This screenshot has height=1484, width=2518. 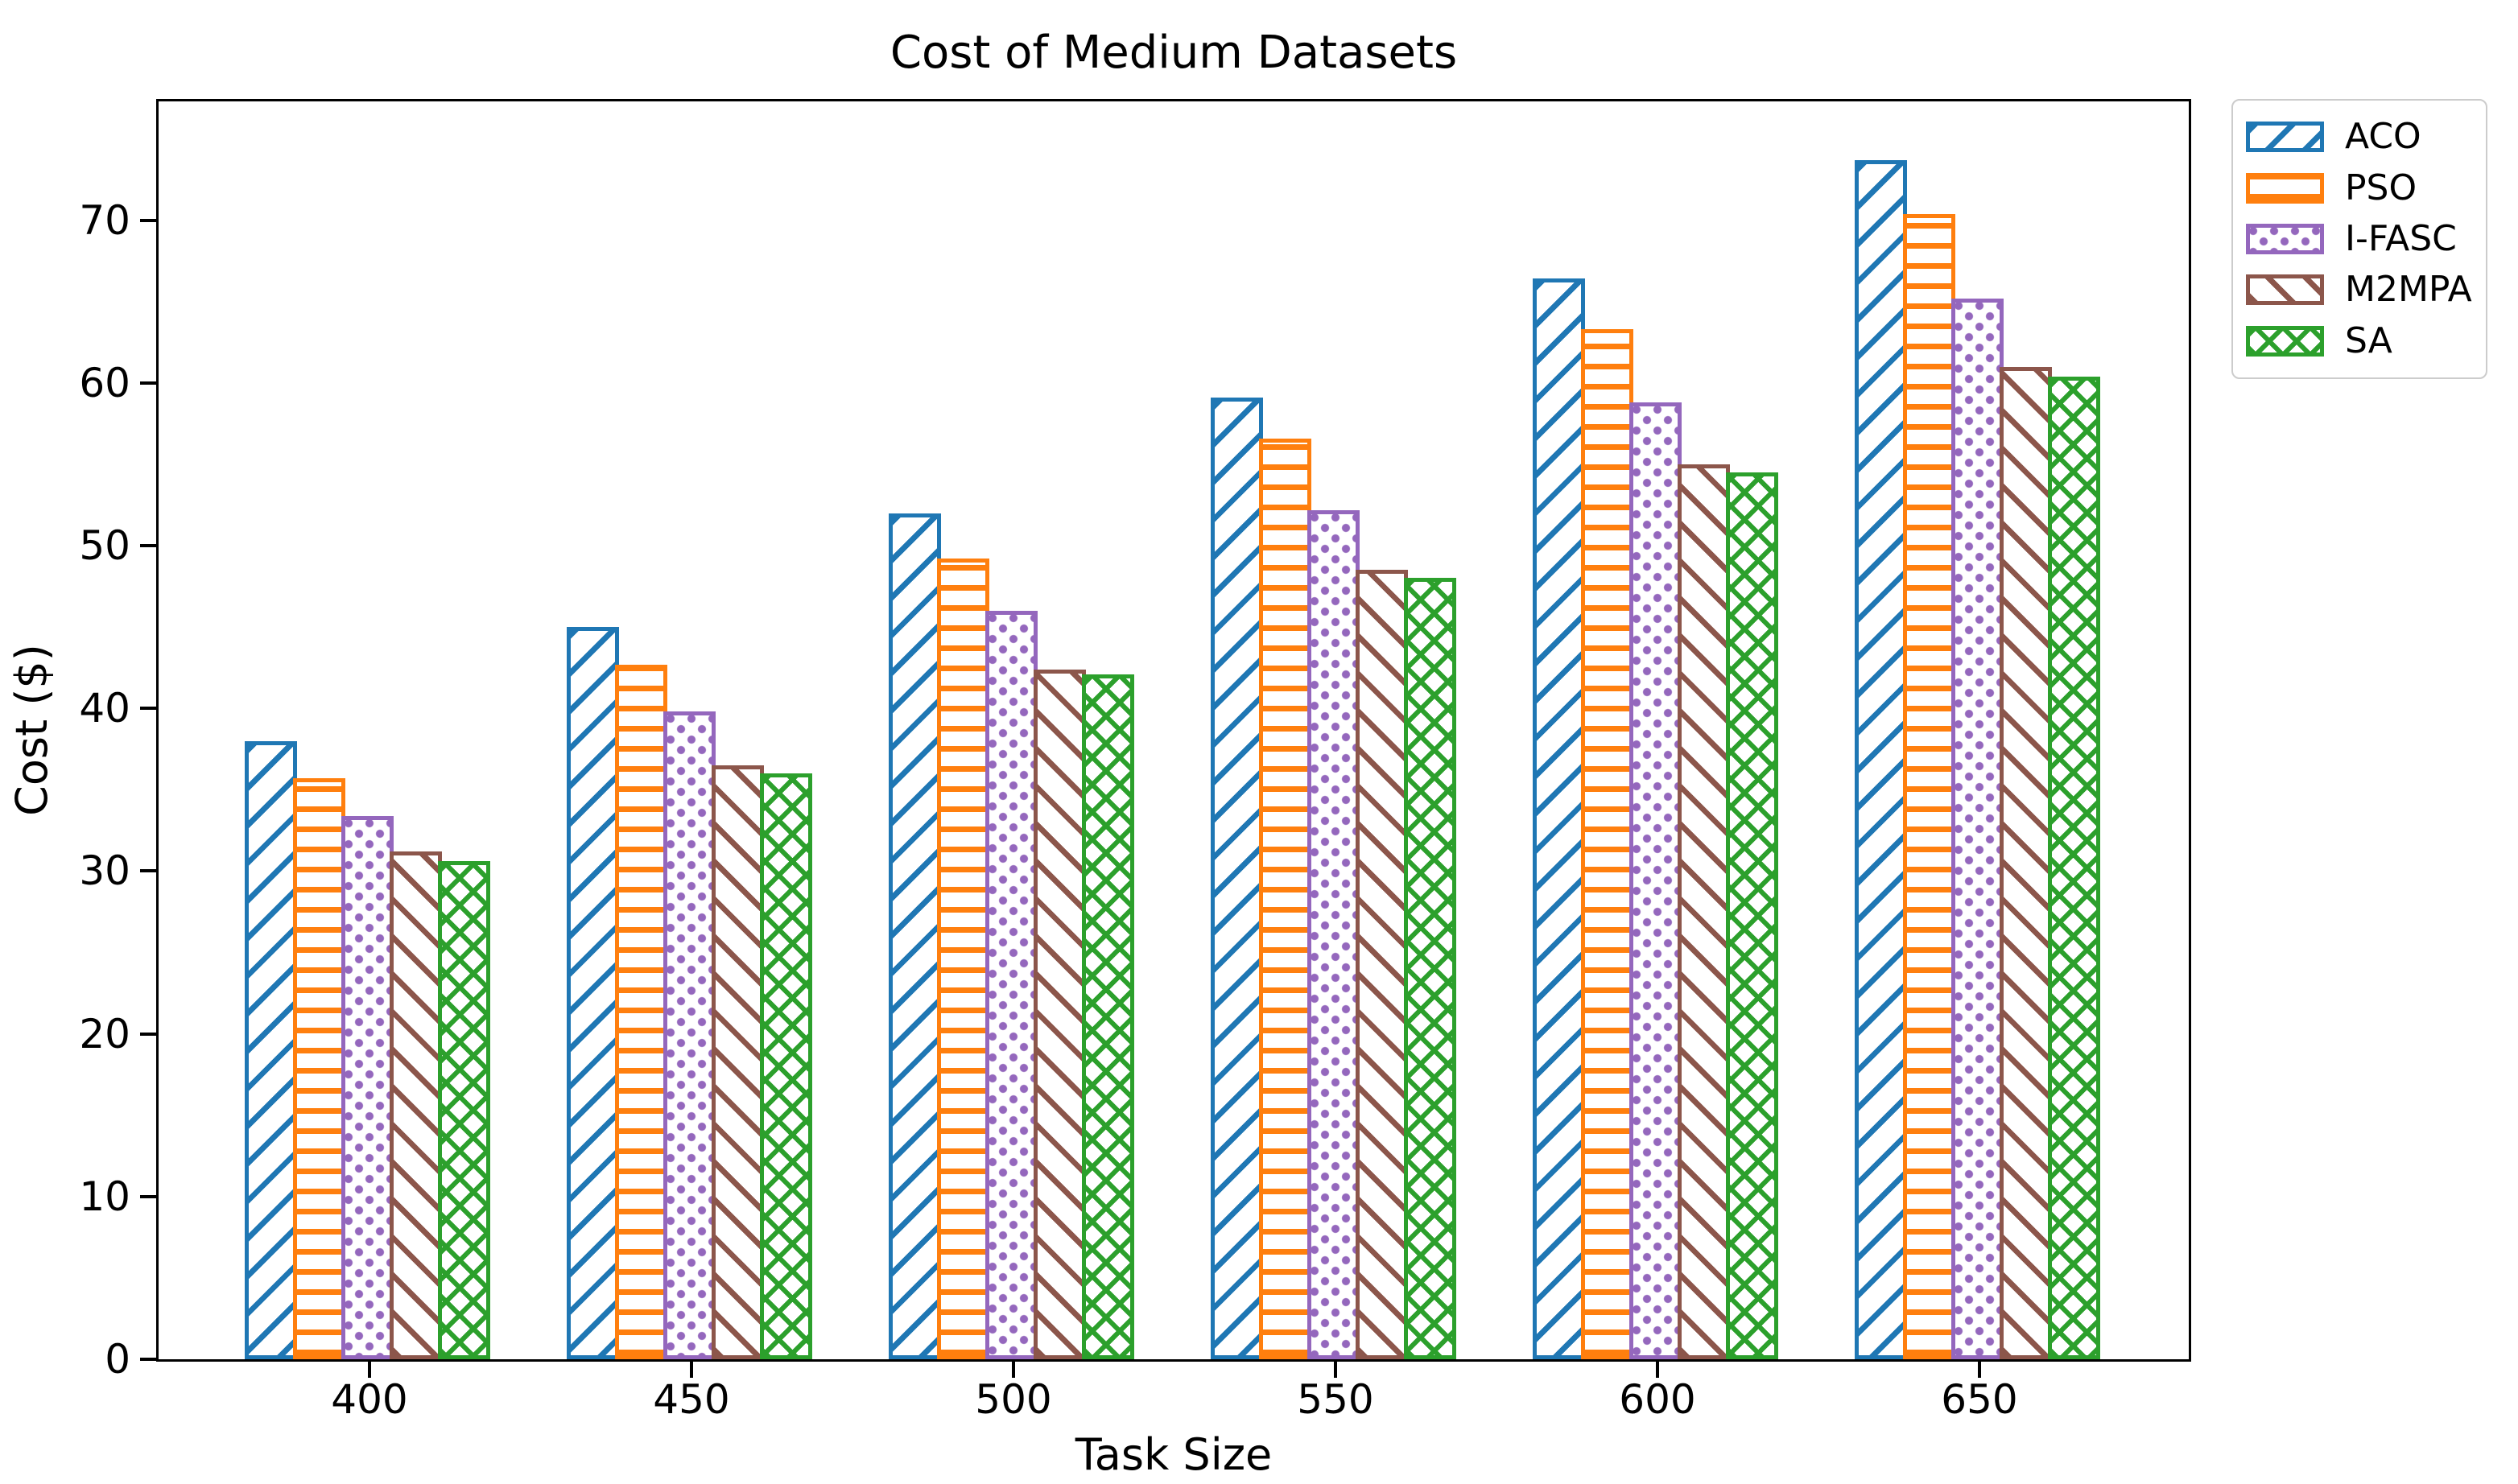 What do you see at coordinates (2285, 290) in the screenshot?
I see `legend-swatch-M2MPA` at bounding box center [2285, 290].